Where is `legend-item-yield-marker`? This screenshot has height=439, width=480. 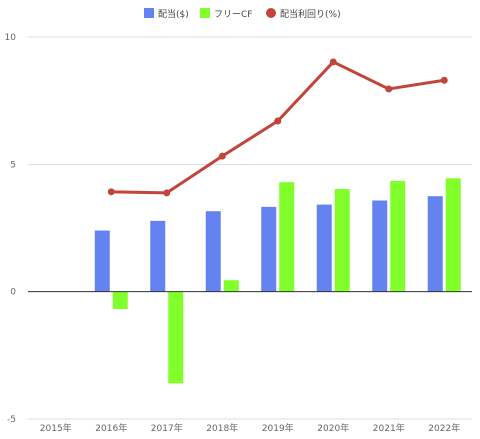
legend-item-yield-marker is located at coordinates (271, 13).